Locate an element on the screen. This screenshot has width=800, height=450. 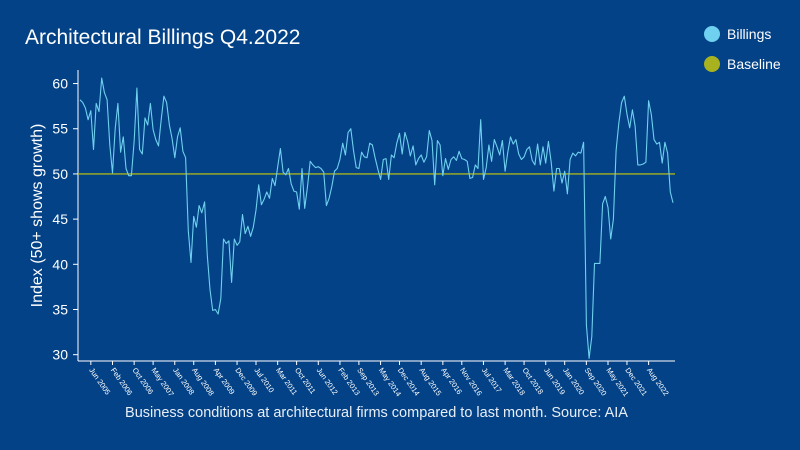
baseline-legend-marker is located at coordinates (712, 64).